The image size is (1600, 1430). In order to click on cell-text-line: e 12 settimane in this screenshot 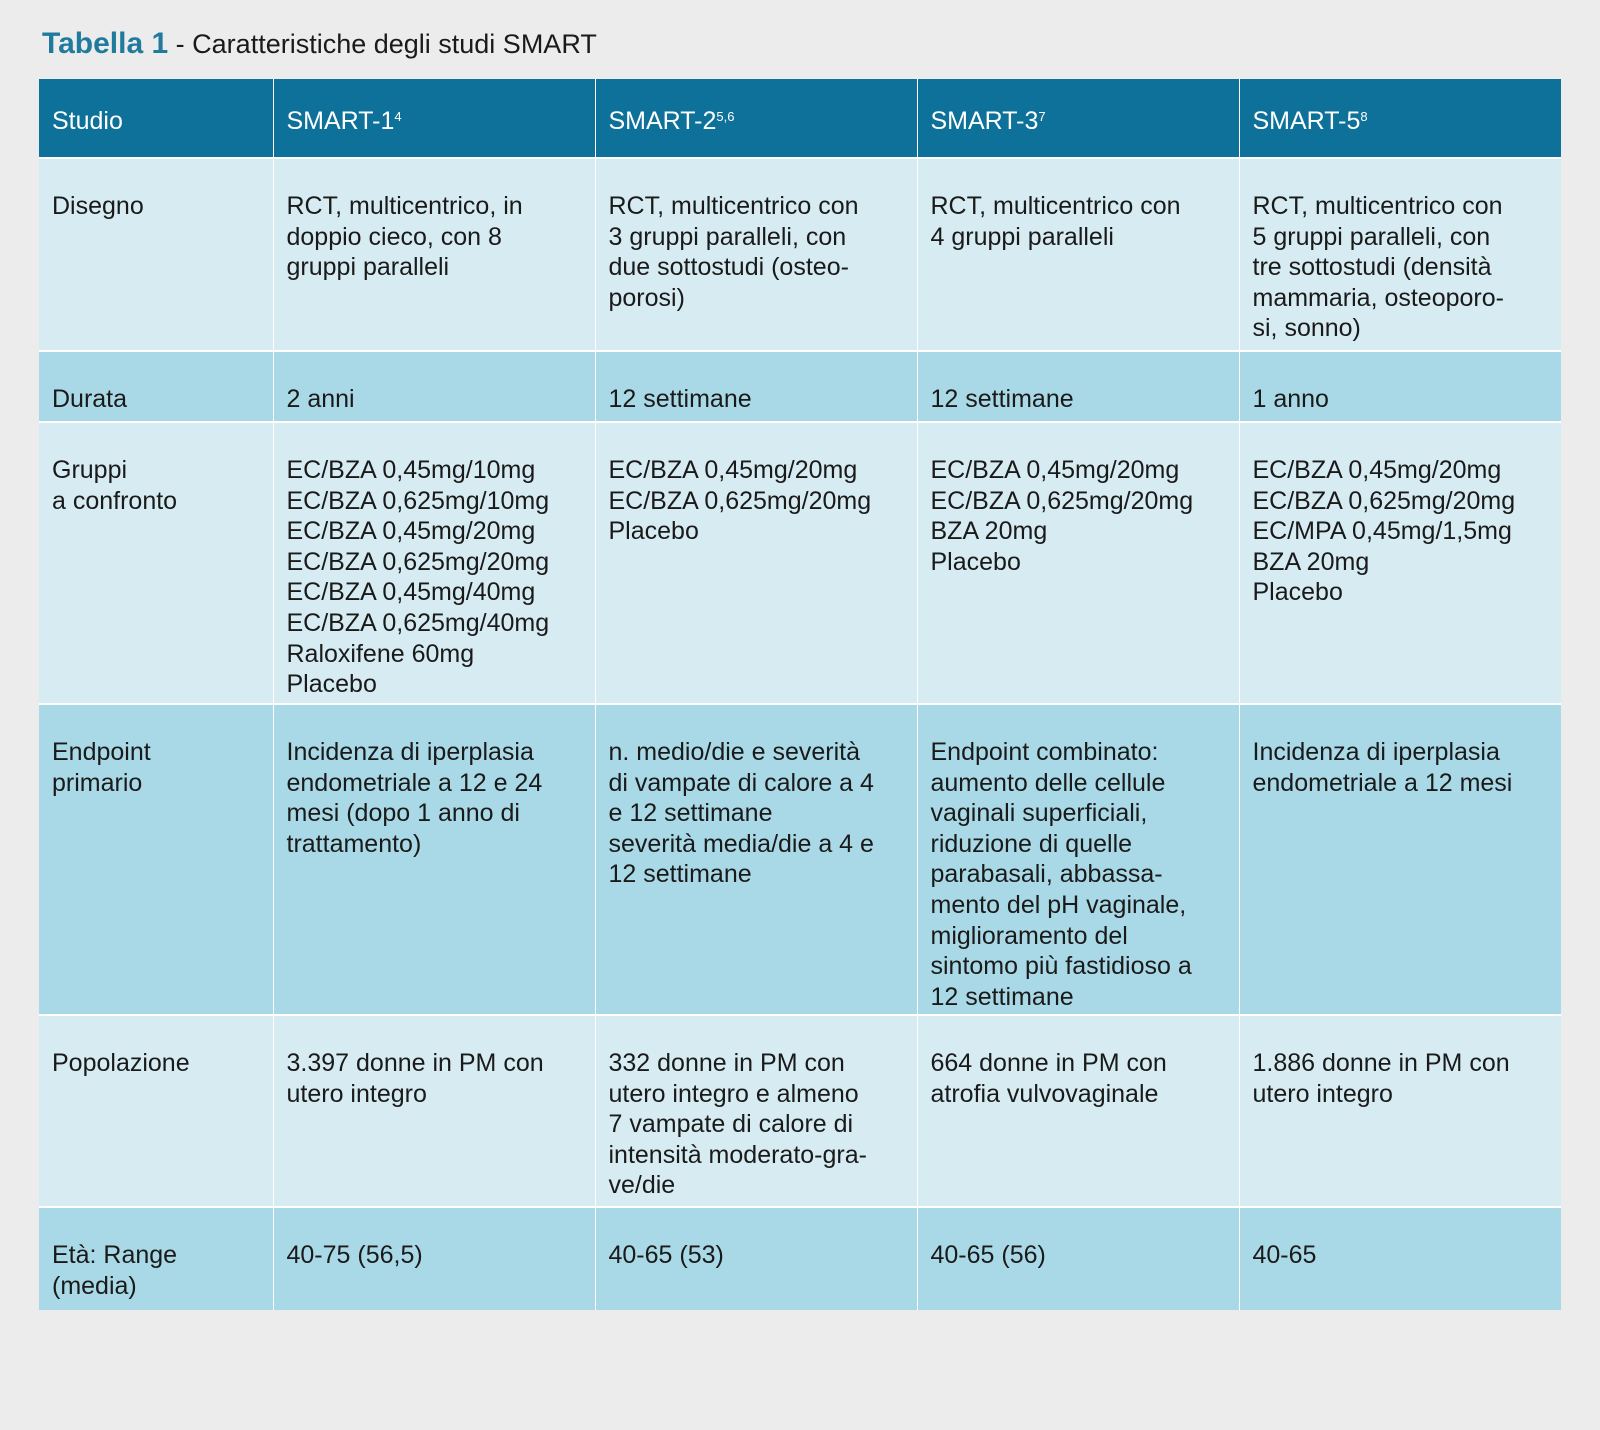, I will do `click(690, 813)`.